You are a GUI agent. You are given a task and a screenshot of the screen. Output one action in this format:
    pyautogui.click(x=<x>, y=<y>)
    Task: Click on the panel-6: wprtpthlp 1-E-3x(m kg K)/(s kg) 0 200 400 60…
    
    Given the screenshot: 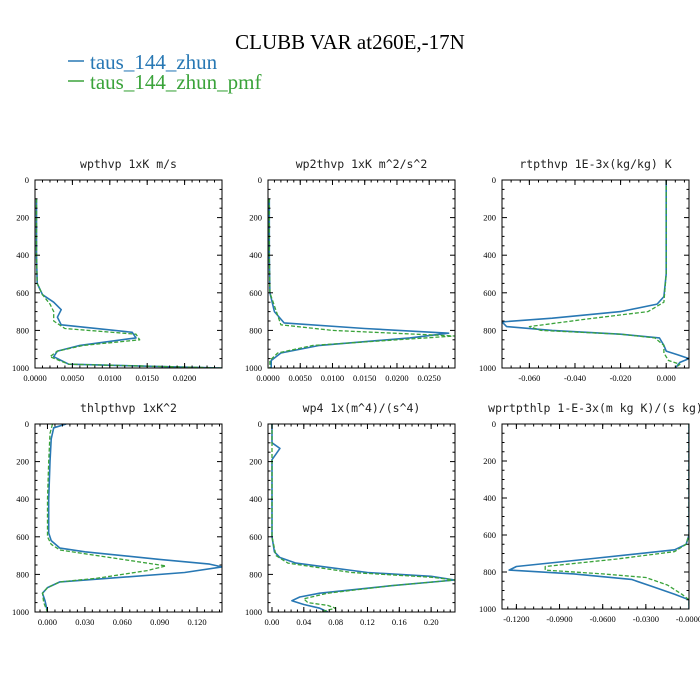 What is the action you would take?
    pyautogui.click(x=589, y=512)
    